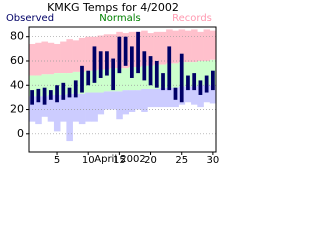 The width and height of the screenshot is (320, 240). What do you see at coordinates (113, 7) in the screenshot?
I see `chart-title: KMKG Temps for 4/2002` at bounding box center [113, 7].